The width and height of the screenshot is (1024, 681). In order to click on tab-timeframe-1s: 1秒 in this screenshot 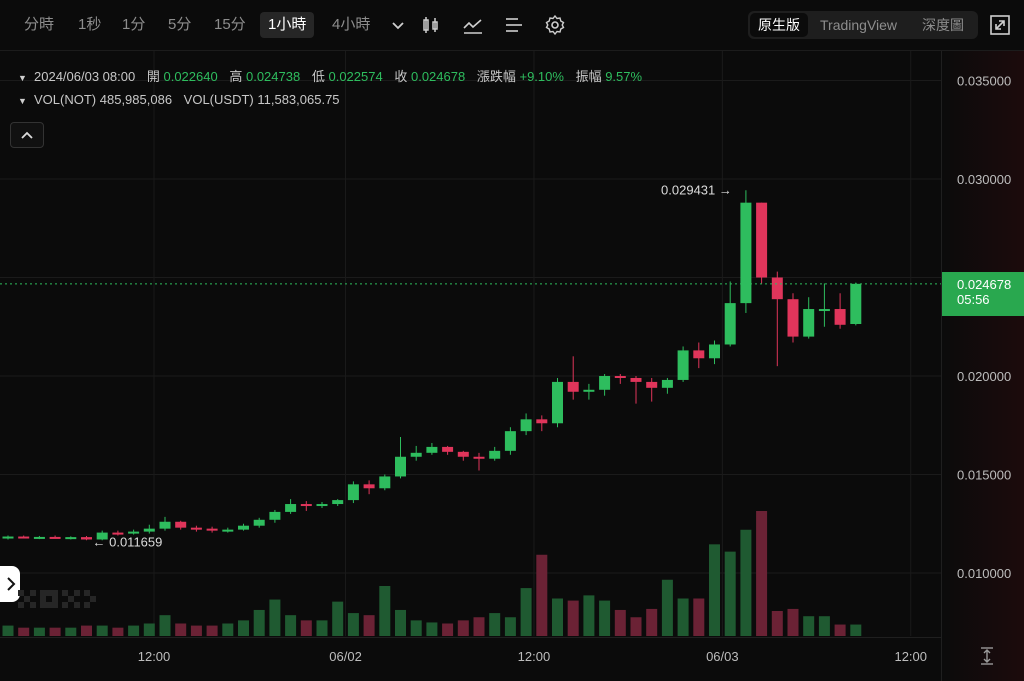, I will do `click(90, 24)`.